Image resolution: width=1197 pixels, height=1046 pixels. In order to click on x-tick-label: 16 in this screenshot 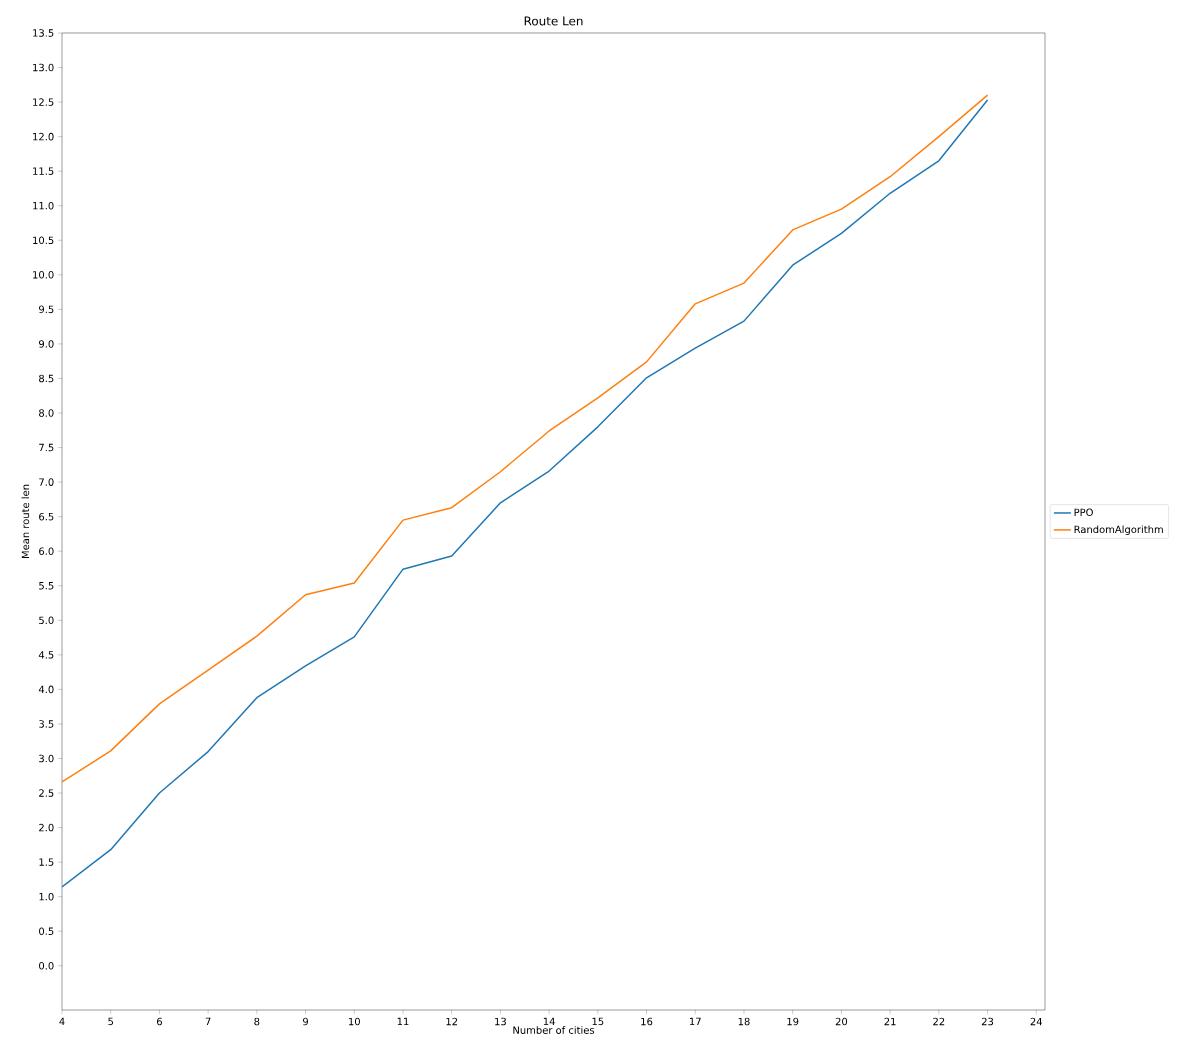, I will do `click(647, 1021)`.